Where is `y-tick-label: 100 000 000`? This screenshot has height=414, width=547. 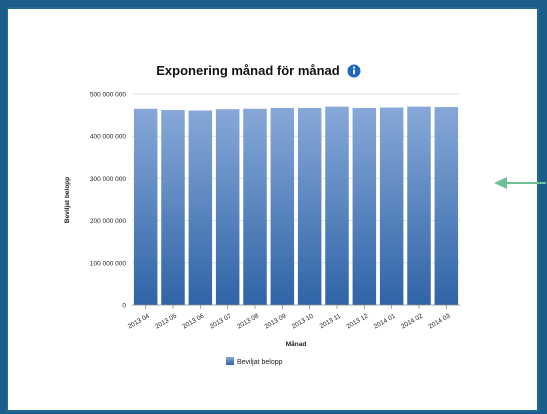 y-tick-label: 100 000 000 is located at coordinates (108, 263).